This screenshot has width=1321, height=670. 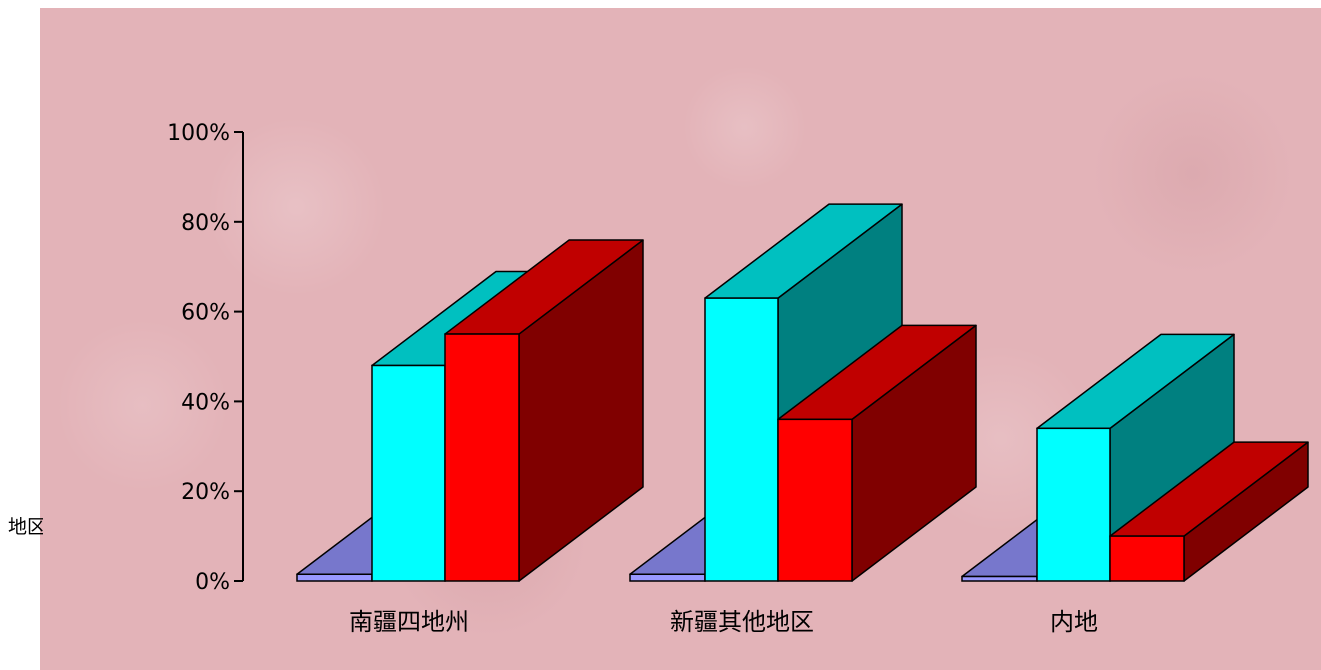 I want to click on y-tick-label: 80%, so click(x=205, y=223).